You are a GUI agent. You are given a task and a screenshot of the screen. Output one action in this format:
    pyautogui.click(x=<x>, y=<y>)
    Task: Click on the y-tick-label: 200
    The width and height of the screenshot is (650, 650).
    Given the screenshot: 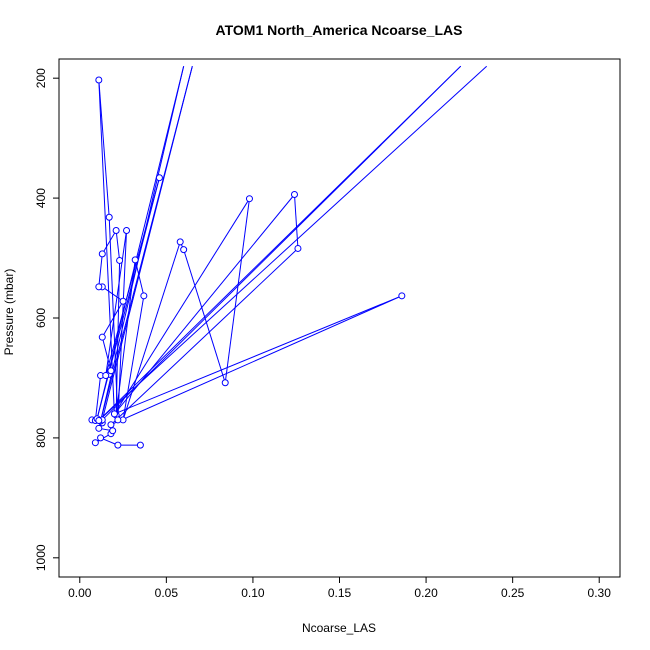 What is the action you would take?
    pyautogui.click(x=41, y=78)
    